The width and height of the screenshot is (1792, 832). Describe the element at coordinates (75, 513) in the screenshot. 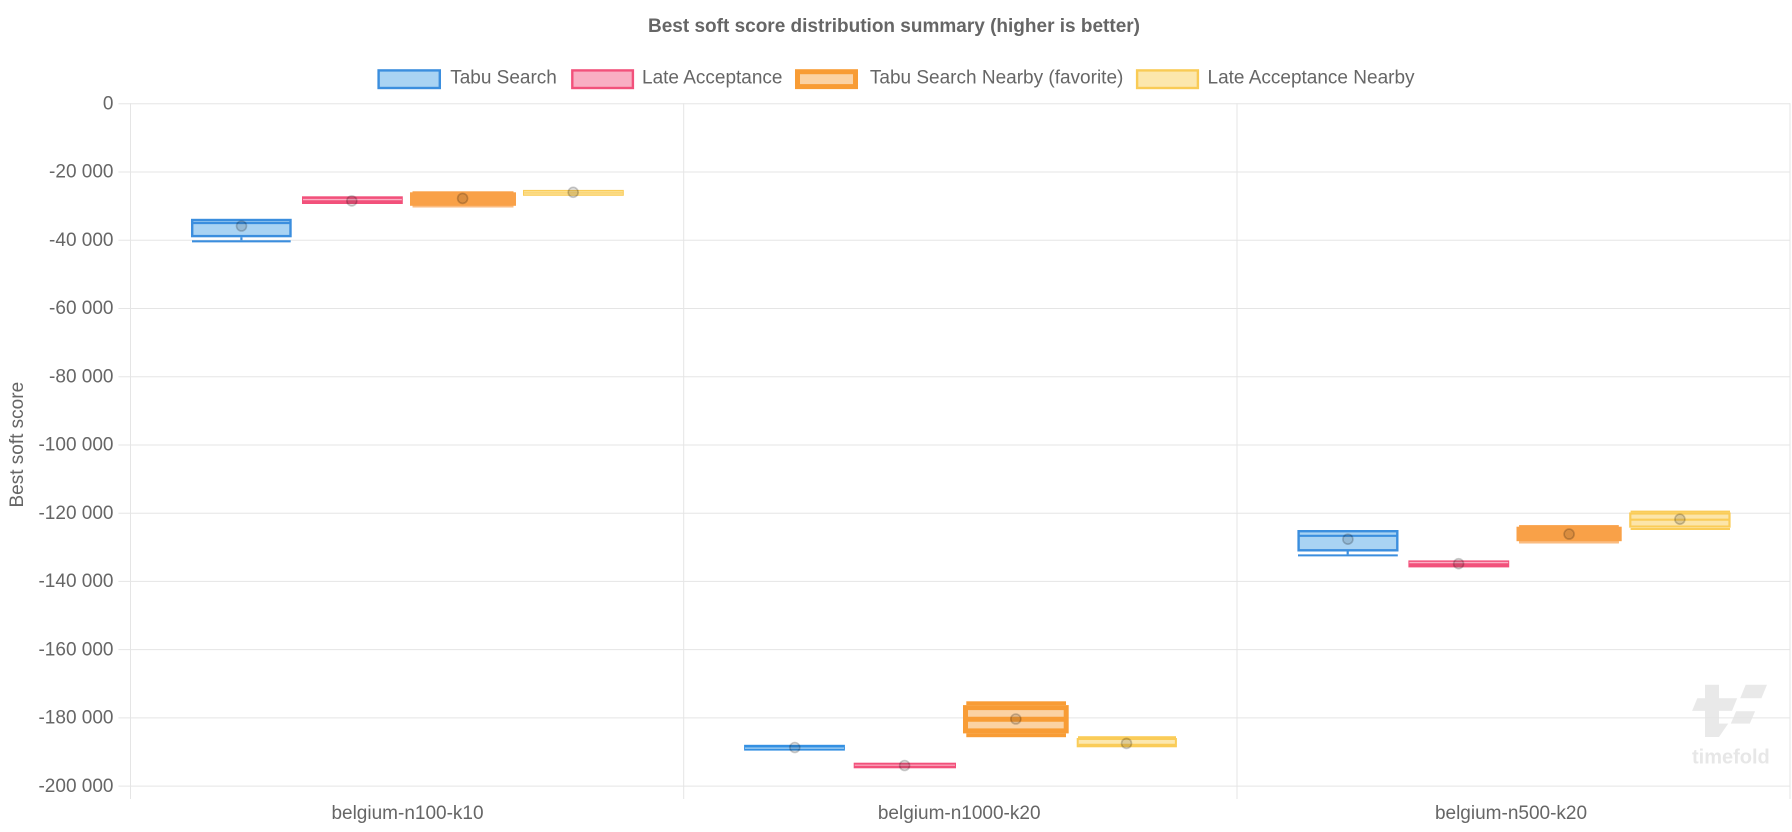

I see `svg-text: -120 000` at that location.